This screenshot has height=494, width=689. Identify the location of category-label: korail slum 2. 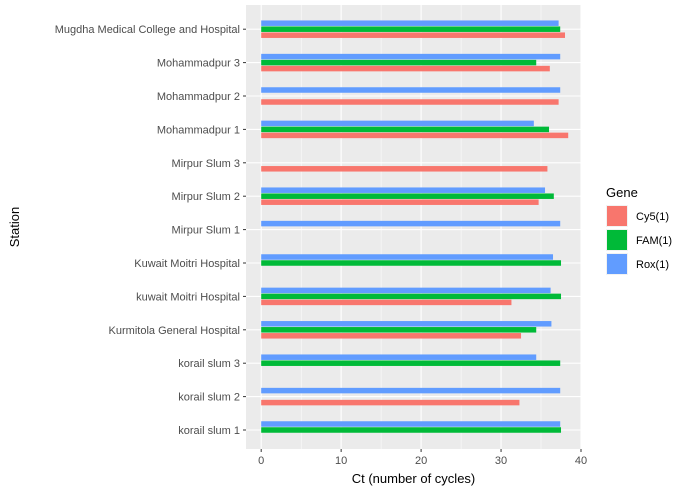
(209, 398).